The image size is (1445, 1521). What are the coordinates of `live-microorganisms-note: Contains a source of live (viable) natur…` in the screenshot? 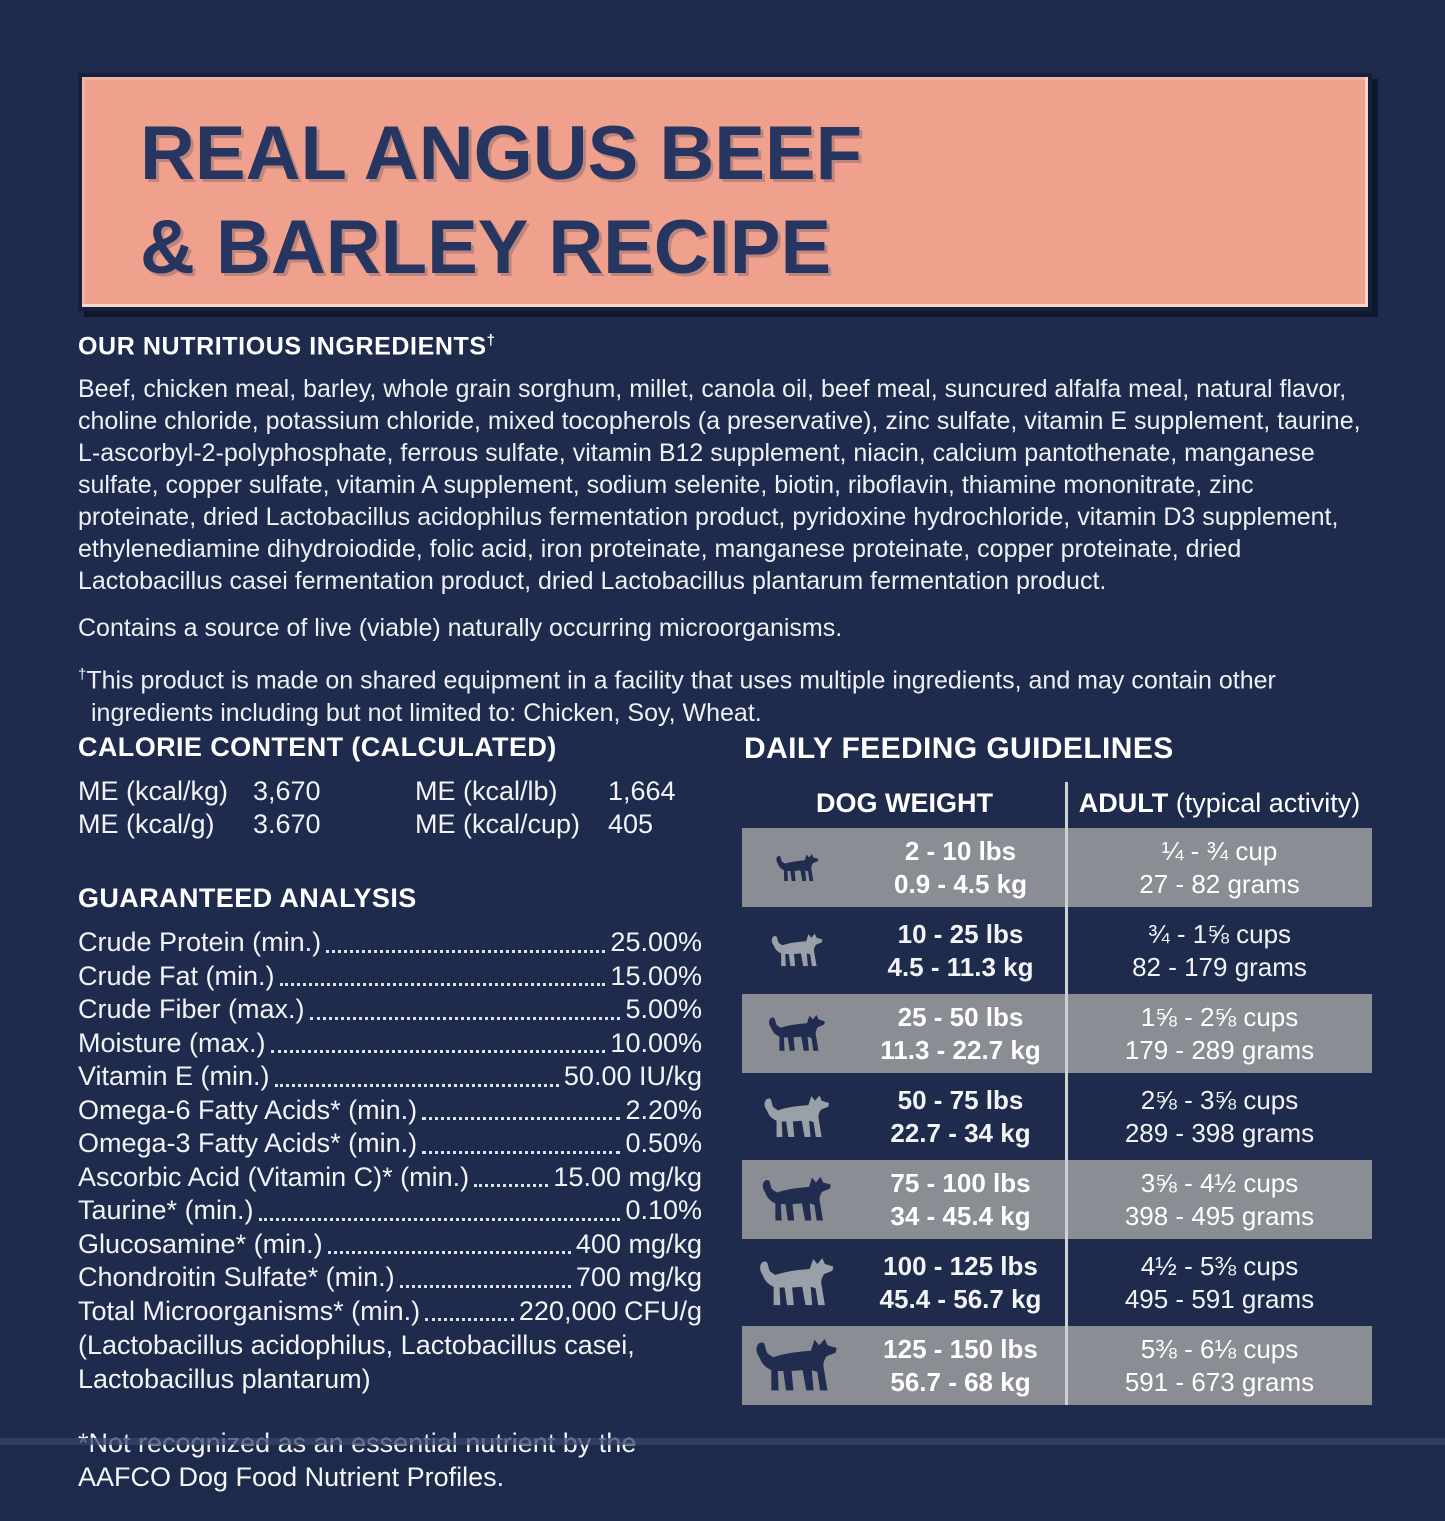 It's located at (460, 628).